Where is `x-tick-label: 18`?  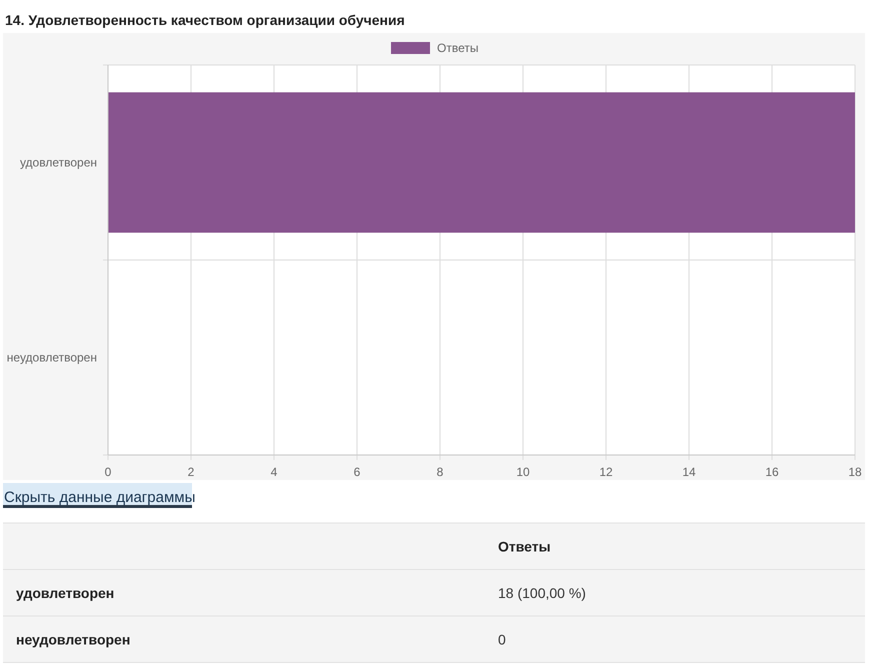 x-tick-label: 18 is located at coordinates (855, 472).